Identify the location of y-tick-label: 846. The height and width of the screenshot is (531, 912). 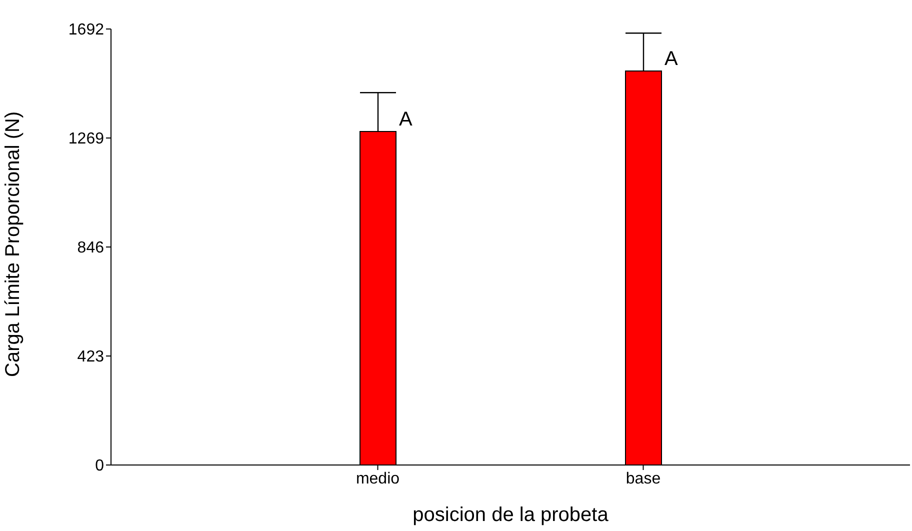
(90, 248).